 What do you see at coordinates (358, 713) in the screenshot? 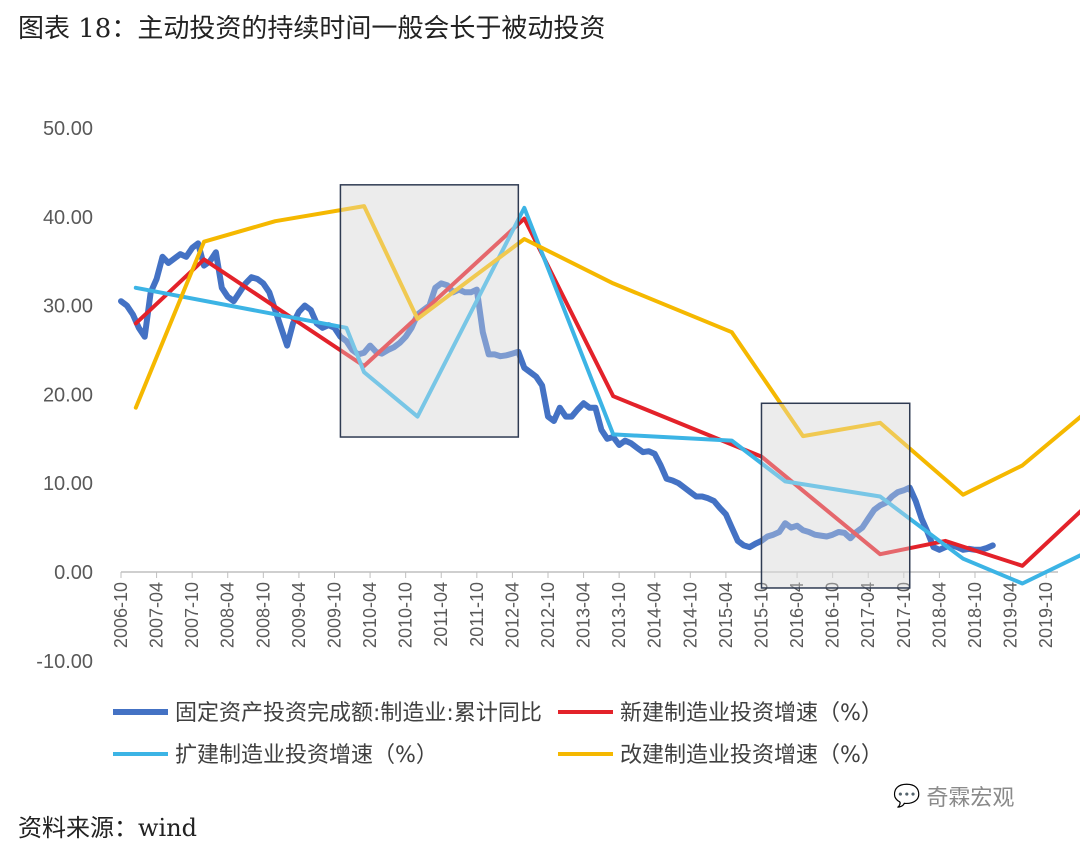
I see `legend-label-0: 固定资产投资完成额:制造业:累计同比` at bounding box center [358, 713].